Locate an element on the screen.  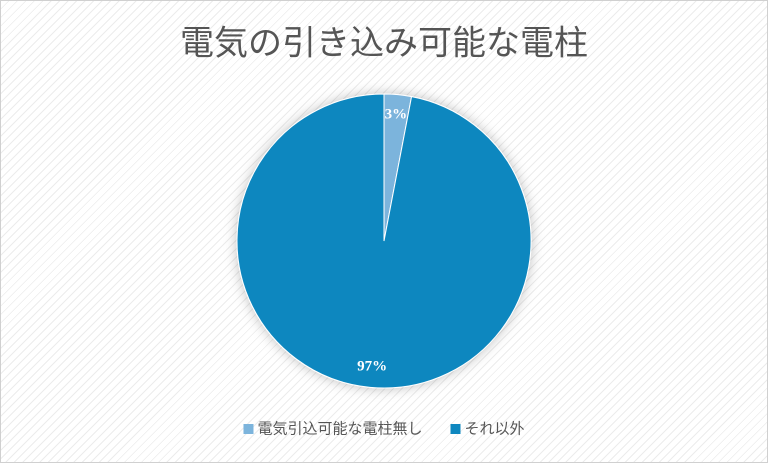
legend-item: それ以外 is located at coordinates (487, 429).